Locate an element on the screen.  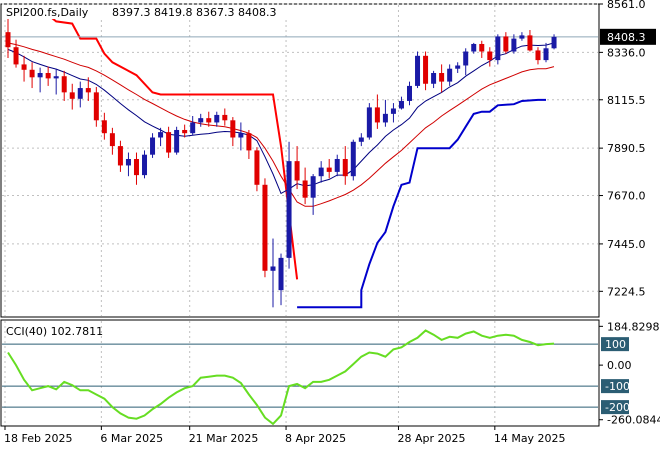
last-price-badge is located at coordinates (628, 36).